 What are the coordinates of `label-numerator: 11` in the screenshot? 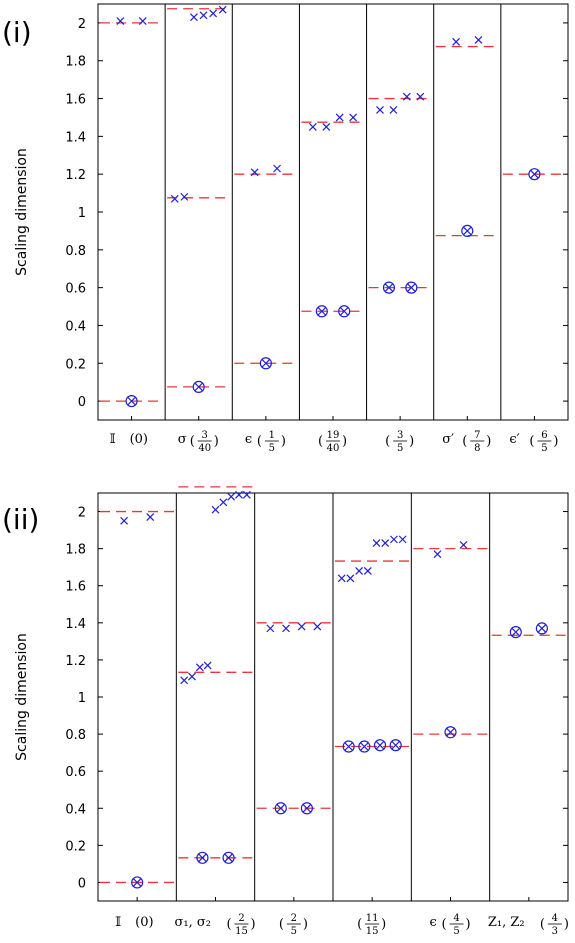 It's located at (372, 918).